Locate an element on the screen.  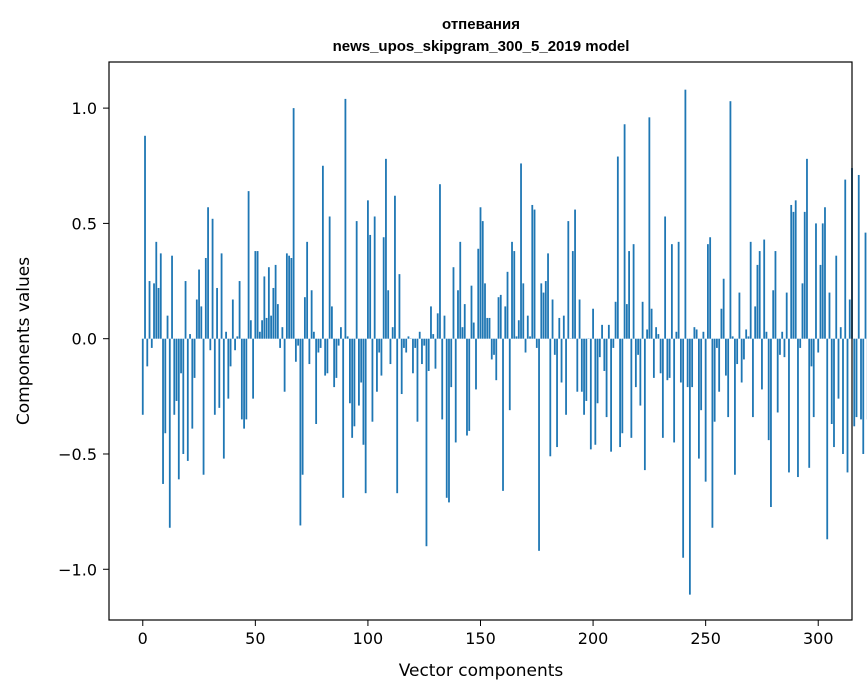
x-axis-label: Vector components is located at coordinates (481, 671).